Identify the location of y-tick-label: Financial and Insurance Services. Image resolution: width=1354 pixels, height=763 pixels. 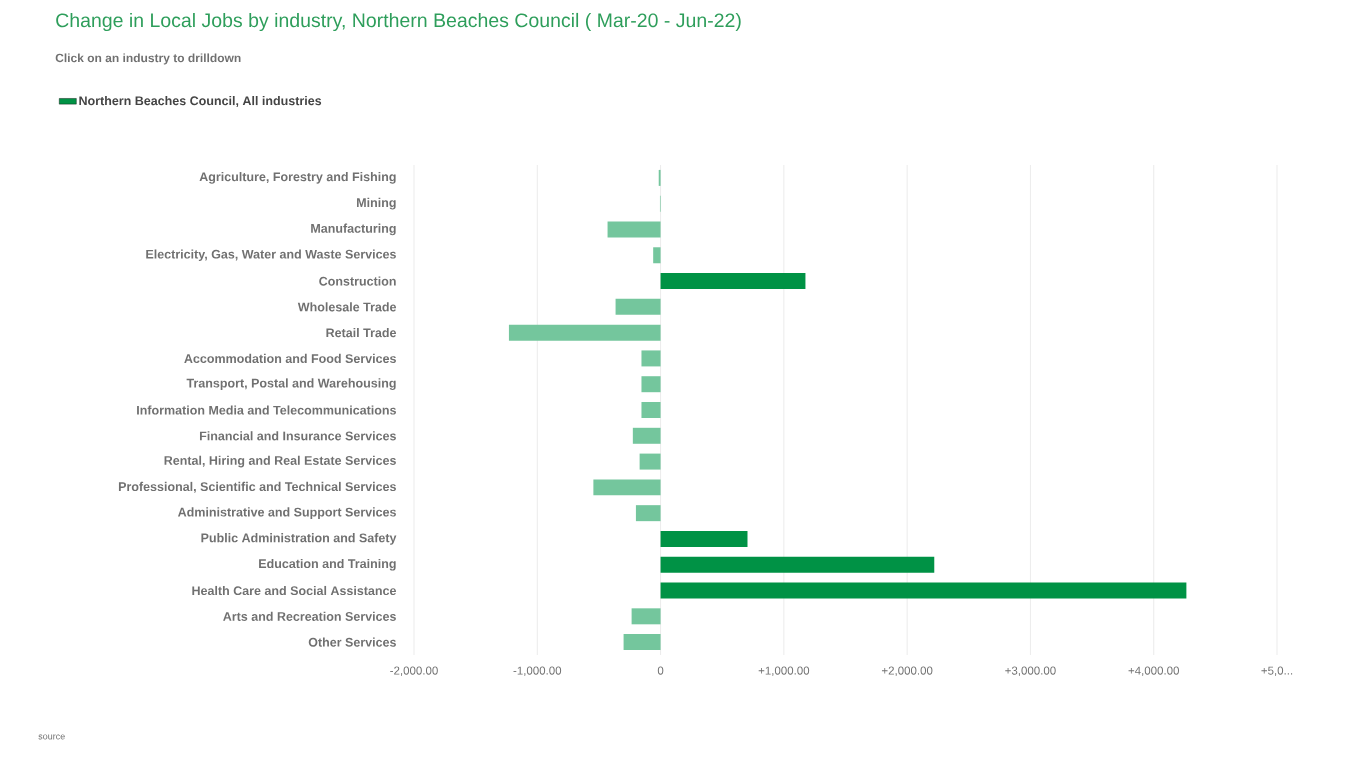
(297, 436).